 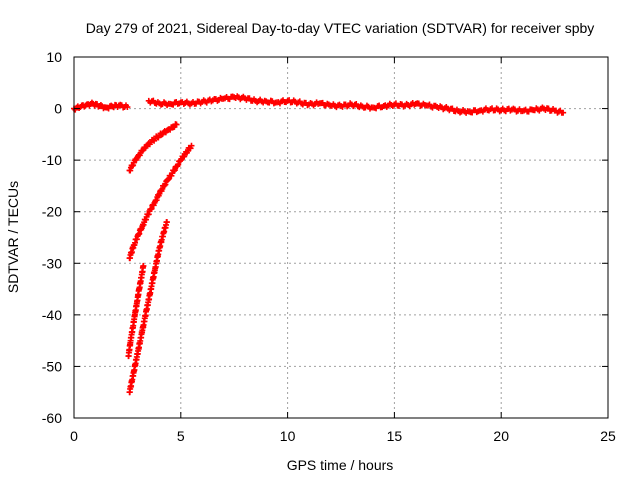 What do you see at coordinates (52, 263) in the screenshot?
I see `y-tick-label: -30` at bounding box center [52, 263].